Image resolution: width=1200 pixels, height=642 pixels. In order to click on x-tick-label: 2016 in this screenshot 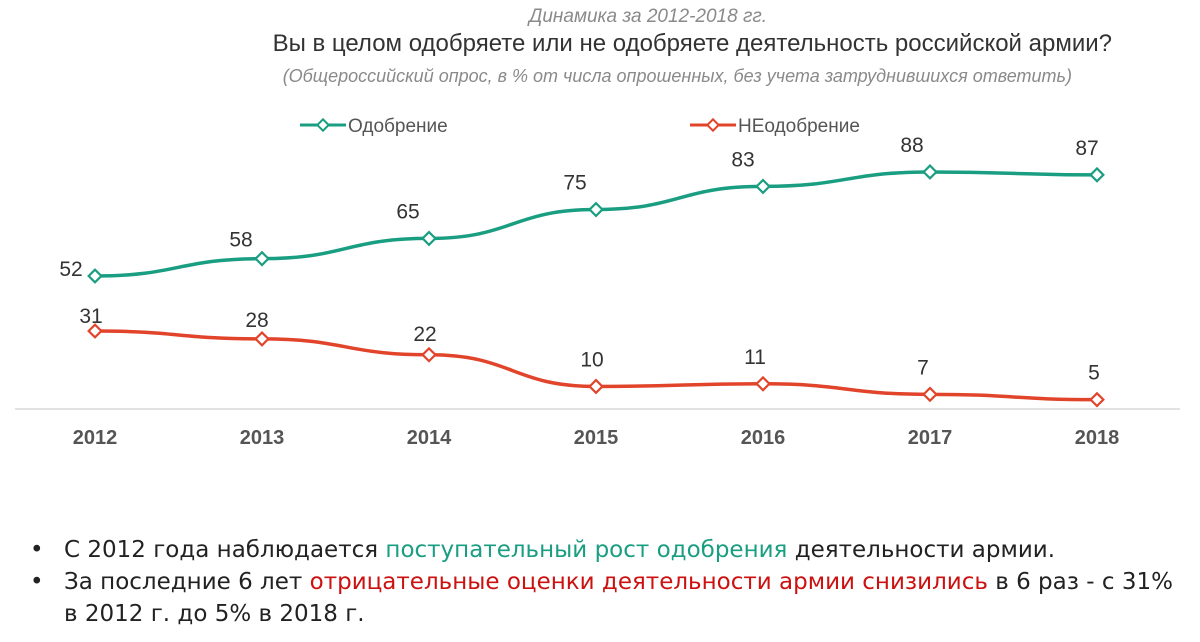, I will do `click(763, 438)`.